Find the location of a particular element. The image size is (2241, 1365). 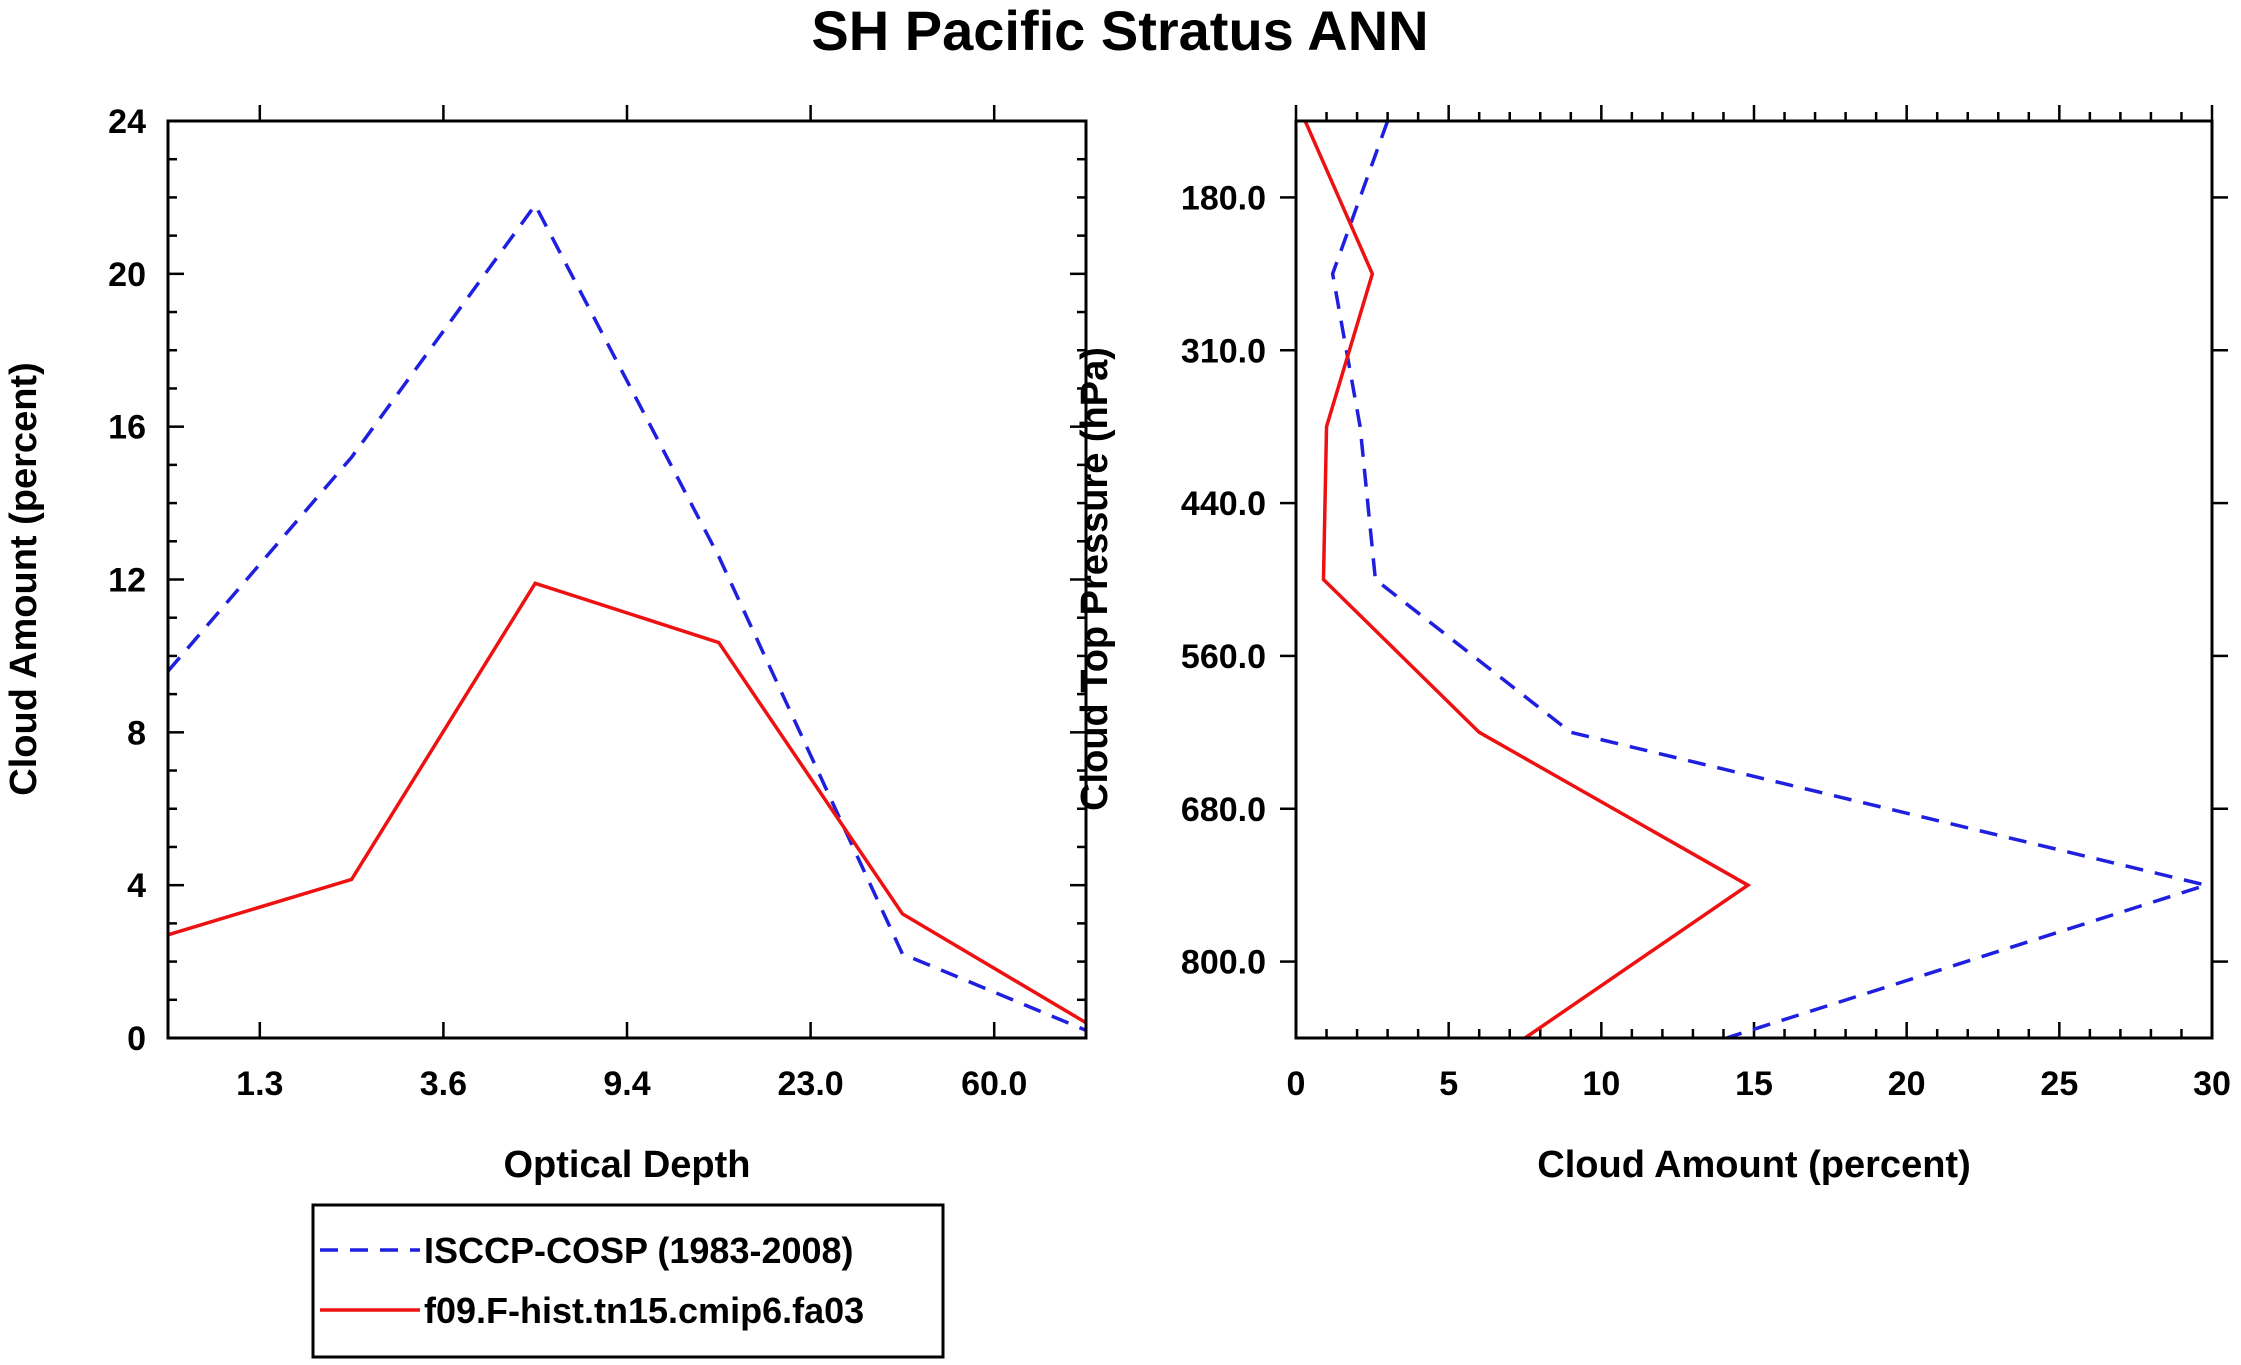

left-x-tick-label: 60.0 is located at coordinates (994, 1084).